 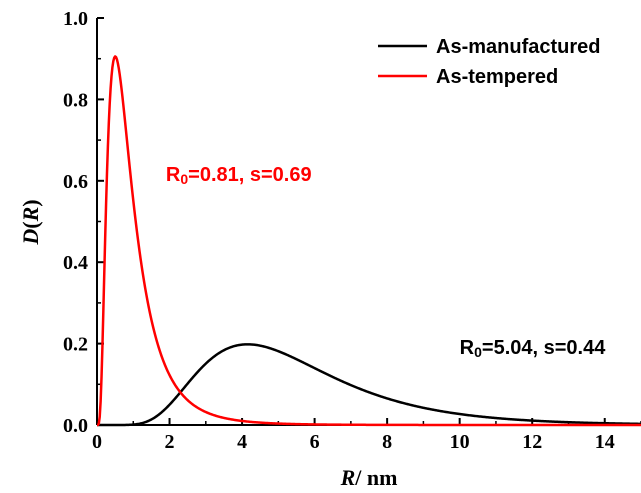 I want to click on x-tick-label: 4, so click(x=242, y=442).